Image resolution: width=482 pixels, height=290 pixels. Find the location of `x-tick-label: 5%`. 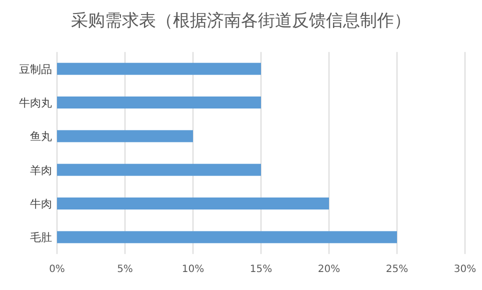

x-tick-label: 5% is located at coordinates (125, 269).